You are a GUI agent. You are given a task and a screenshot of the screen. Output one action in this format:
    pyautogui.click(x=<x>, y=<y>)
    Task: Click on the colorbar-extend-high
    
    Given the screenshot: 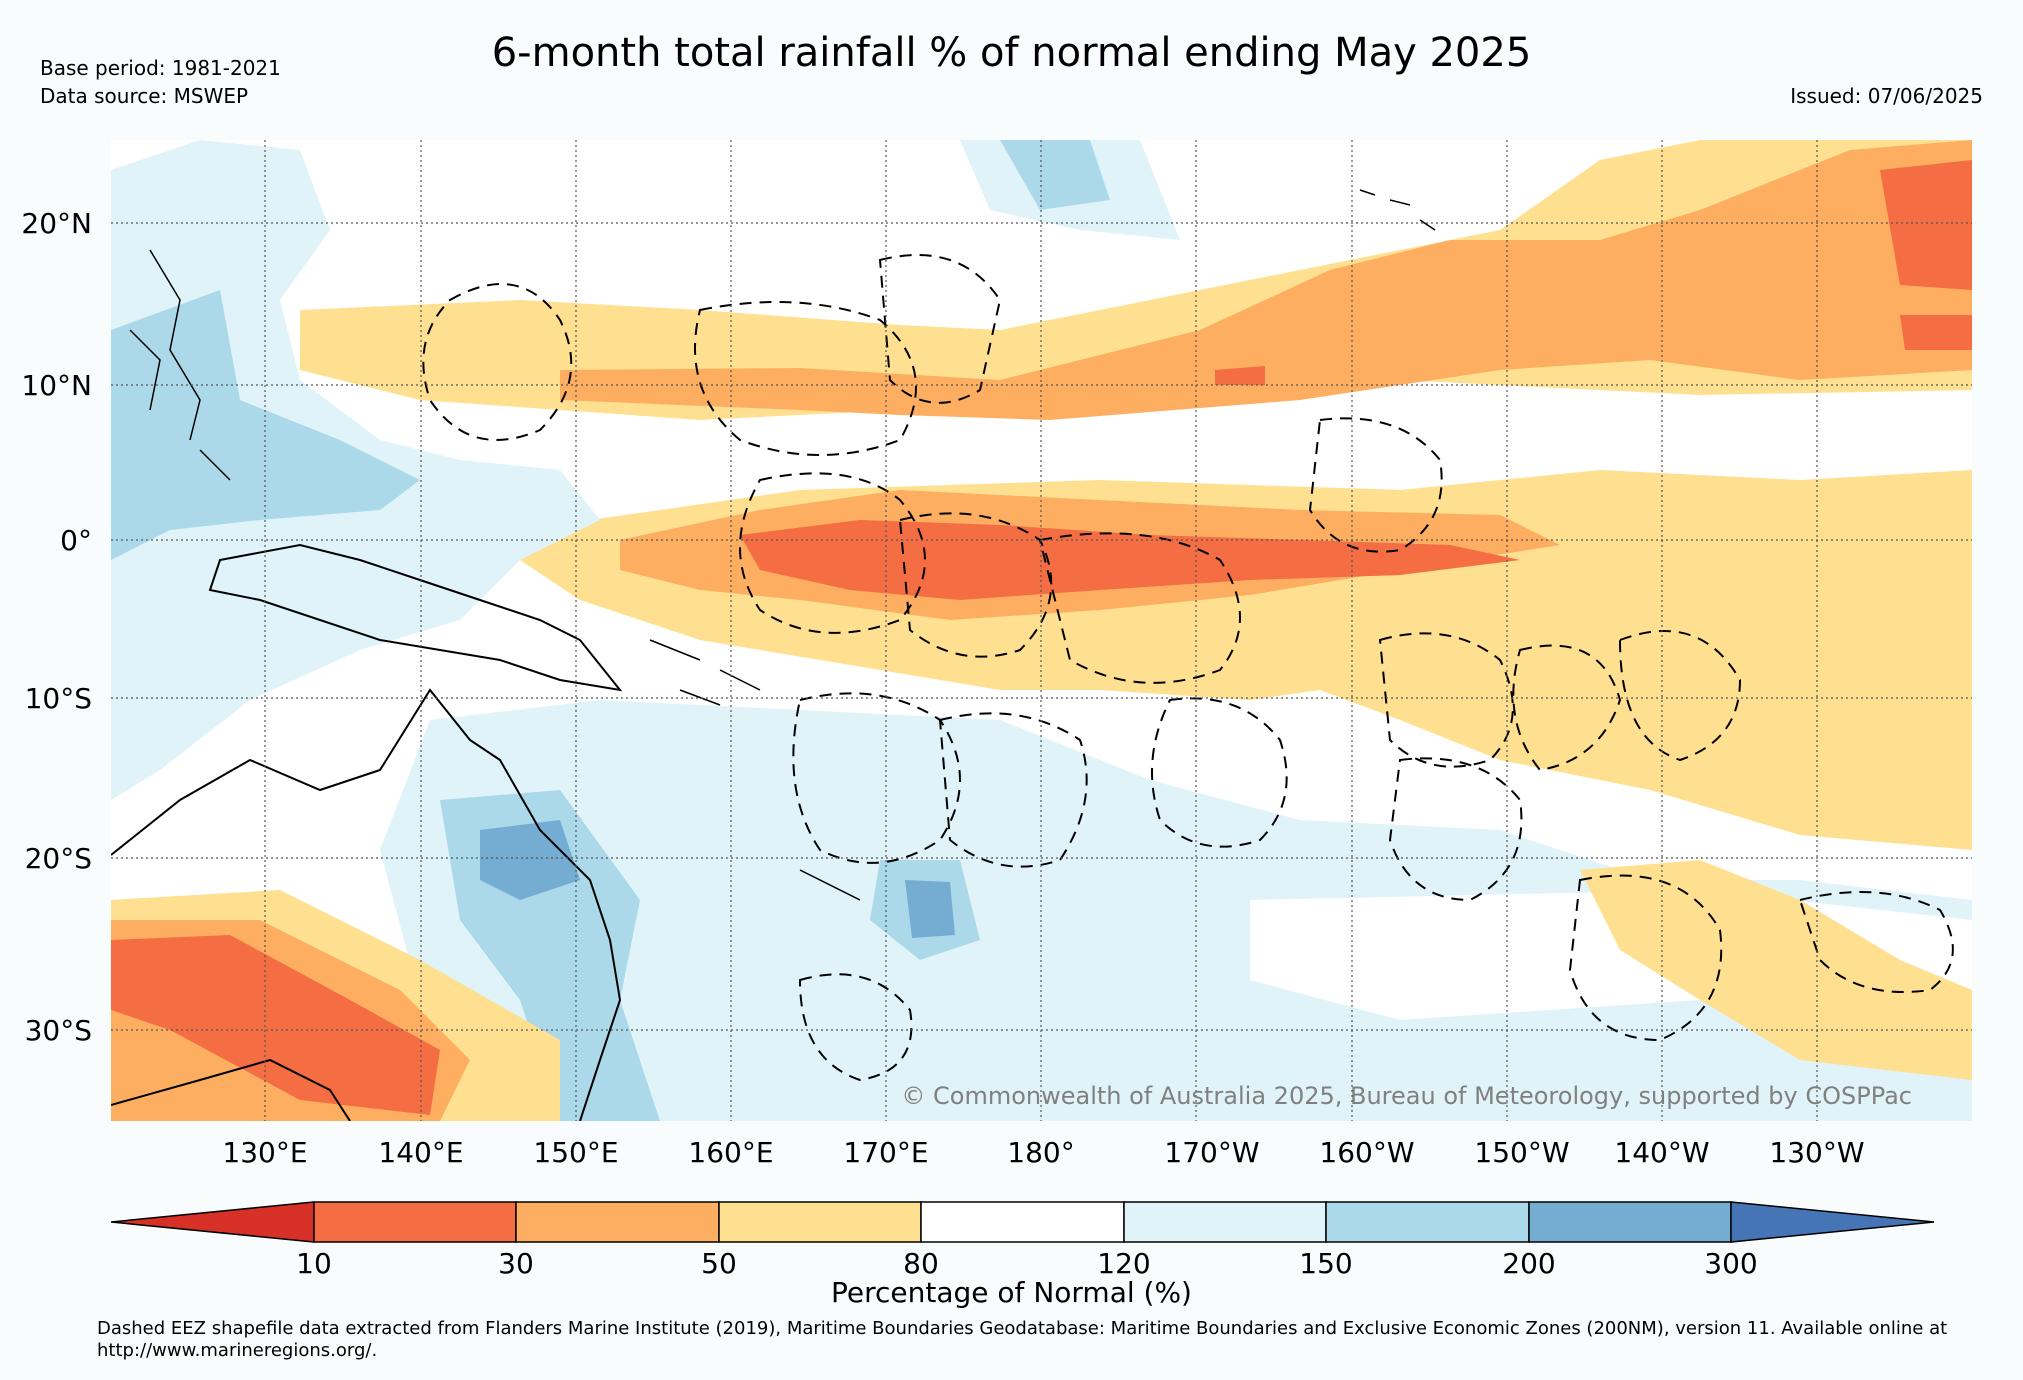 What is the action you would take?
    pyautogui.click(x=1832, y=1222)
    